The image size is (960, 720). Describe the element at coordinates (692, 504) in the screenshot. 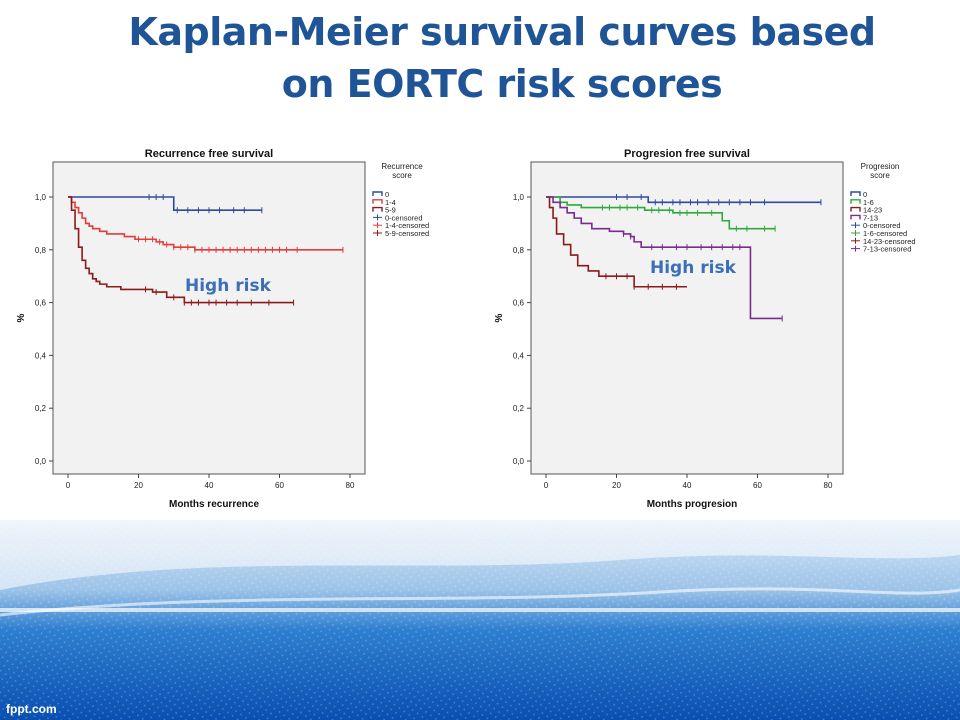

I see `x-axis-label: Months progresion` at that location.